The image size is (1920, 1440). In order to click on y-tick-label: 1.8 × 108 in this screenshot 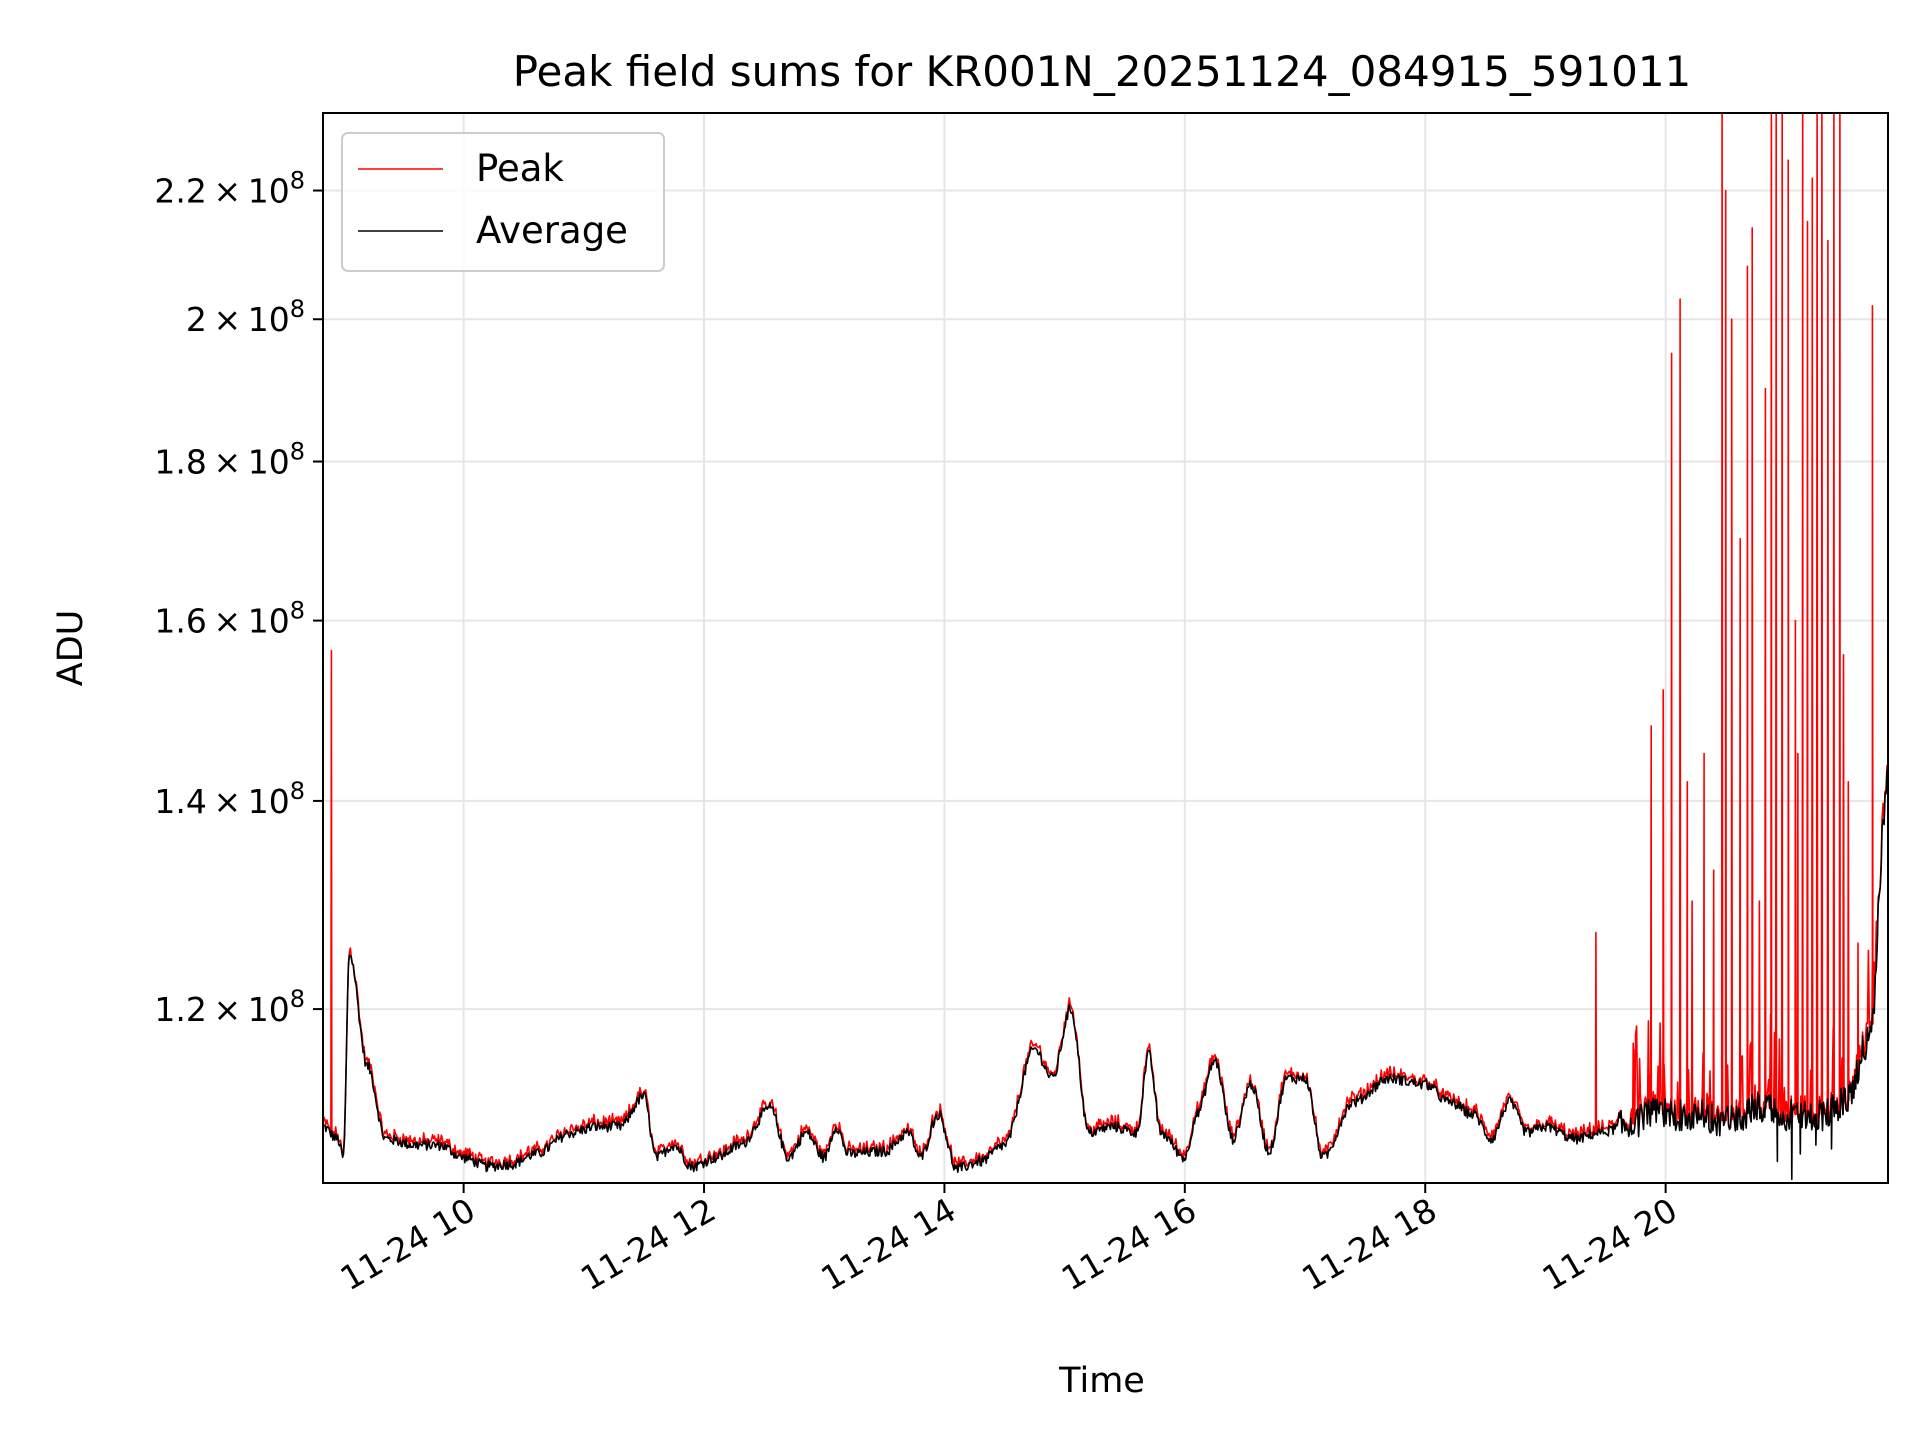, I will do `click(229, 460)`.